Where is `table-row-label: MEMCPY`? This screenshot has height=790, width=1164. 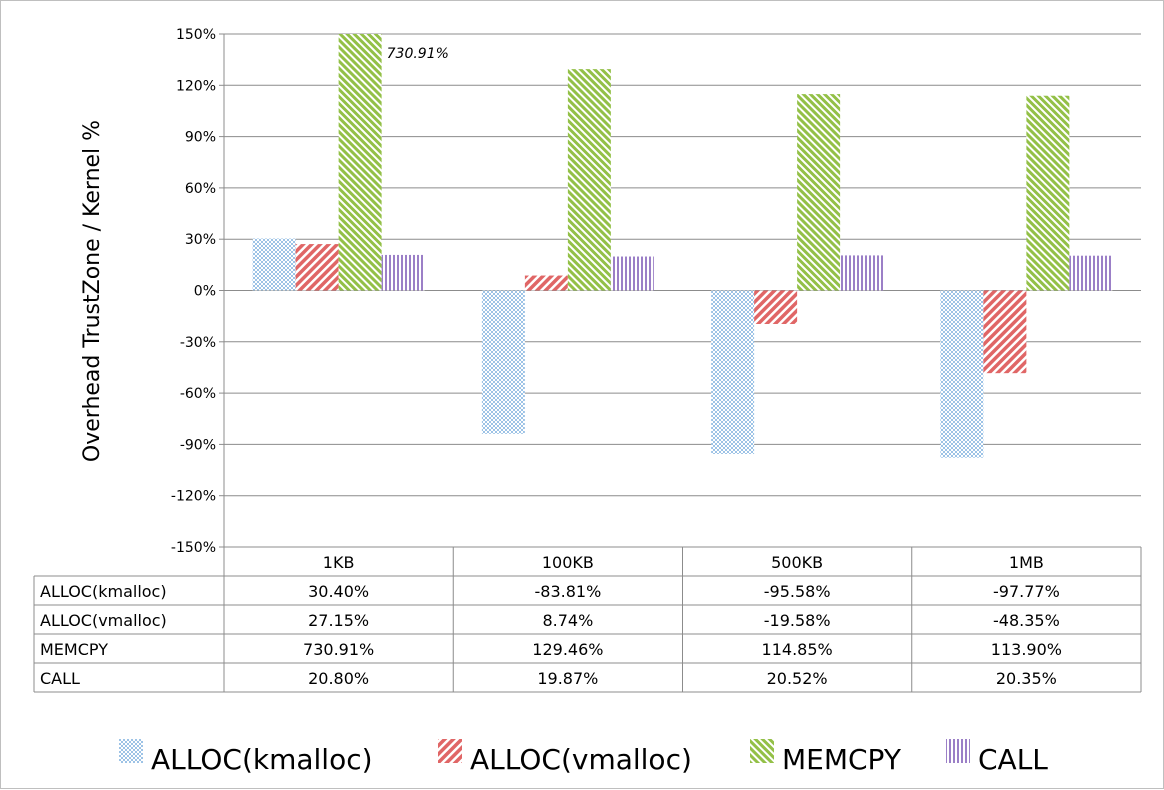 table-row-label: MEMCPY is located at coordinates (74, 649).